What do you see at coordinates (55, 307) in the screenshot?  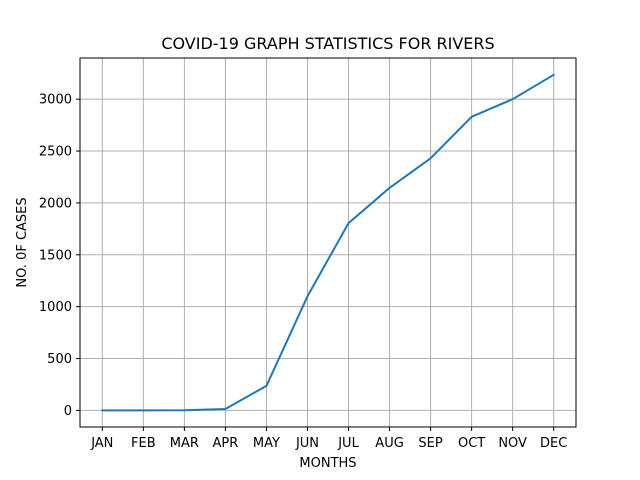 I see `y-tick-label: 1000` at bounding box center [55, 307].